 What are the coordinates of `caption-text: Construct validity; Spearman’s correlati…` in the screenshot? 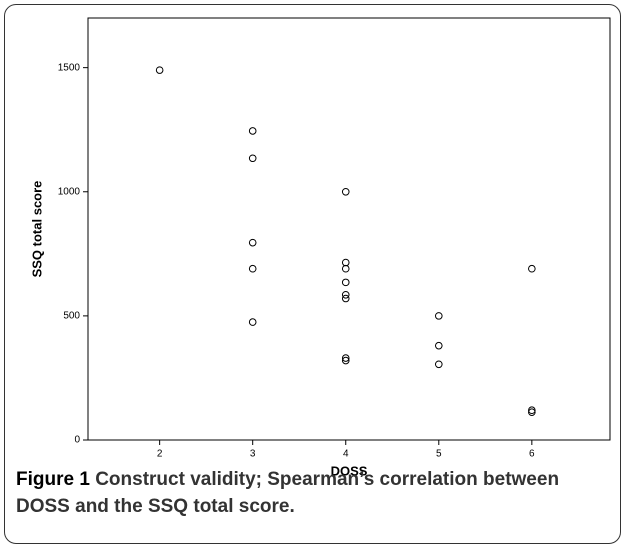 It's located at (288, 493).